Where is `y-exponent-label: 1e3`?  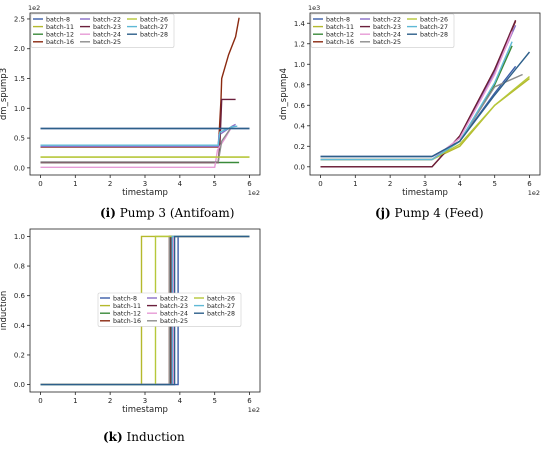 y-exponent-label: 1e3 is located at coordinates (314, 8).